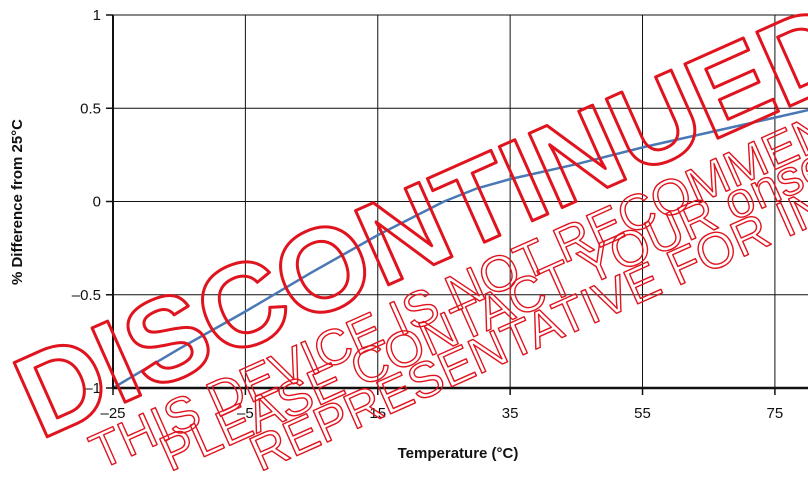 This screenshot has width=808, height=477. What do you see at coordinates (458, 453) in the screenshot?
I see `x-axis-title: Temperature (°C)` at bounding box center [458, 453].